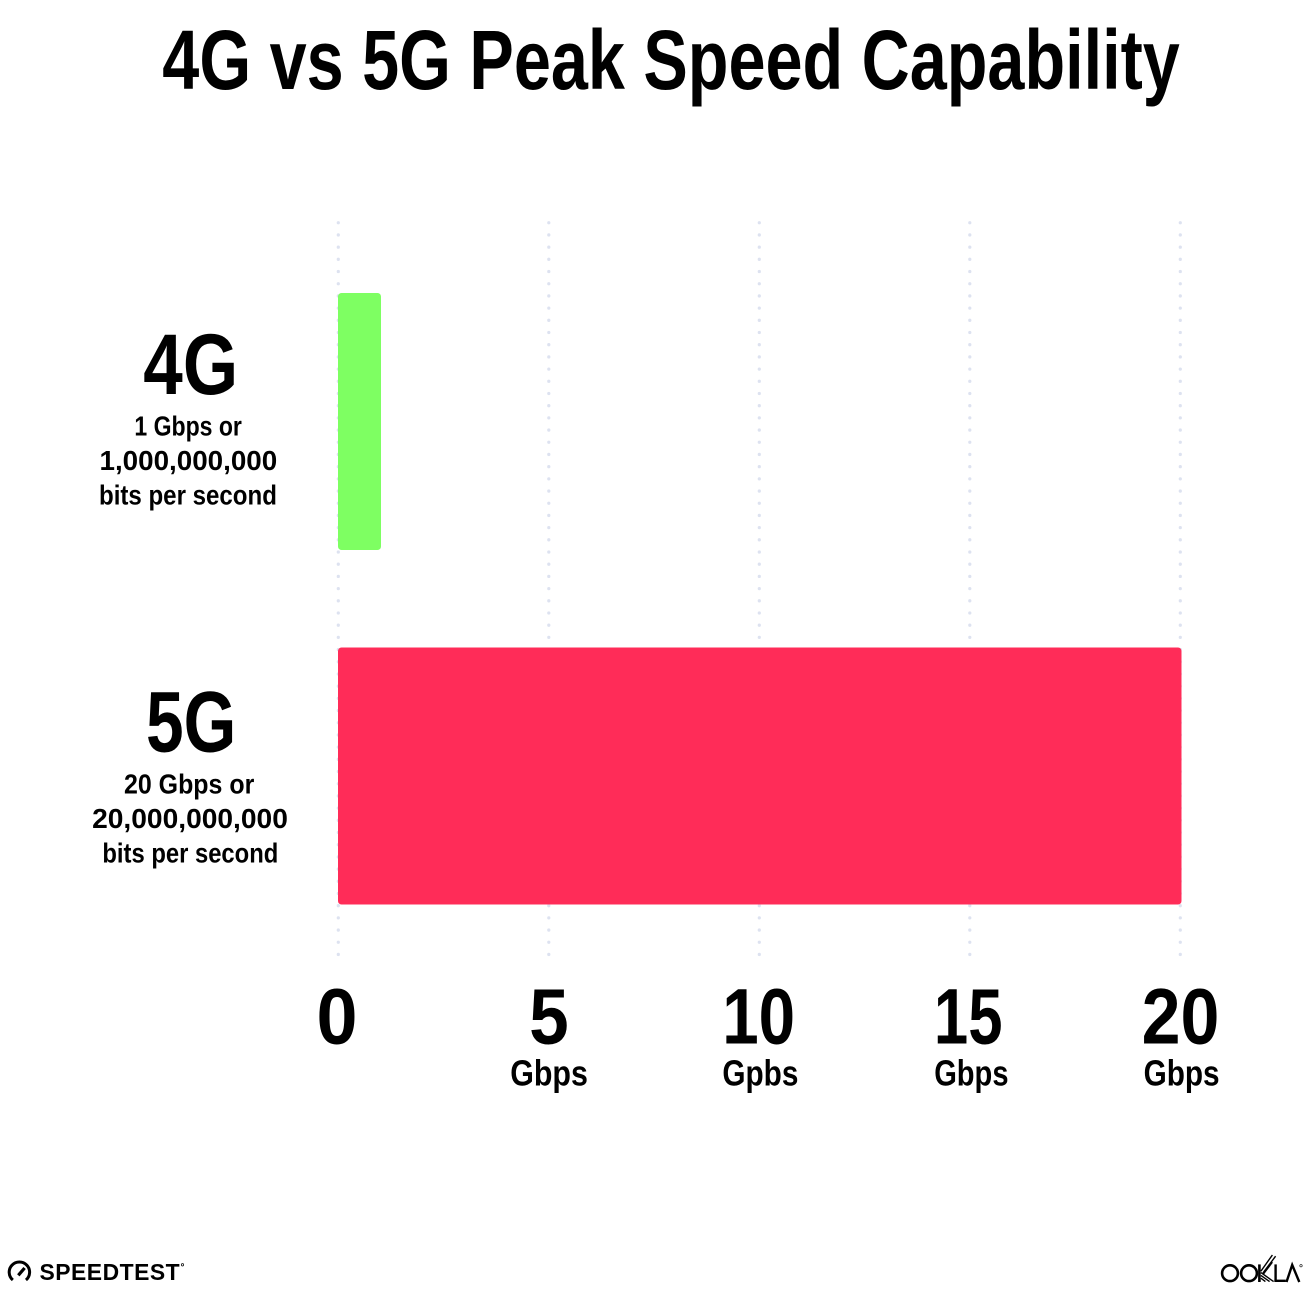  I want to click on svg-text: 10, so click(758, 1015).